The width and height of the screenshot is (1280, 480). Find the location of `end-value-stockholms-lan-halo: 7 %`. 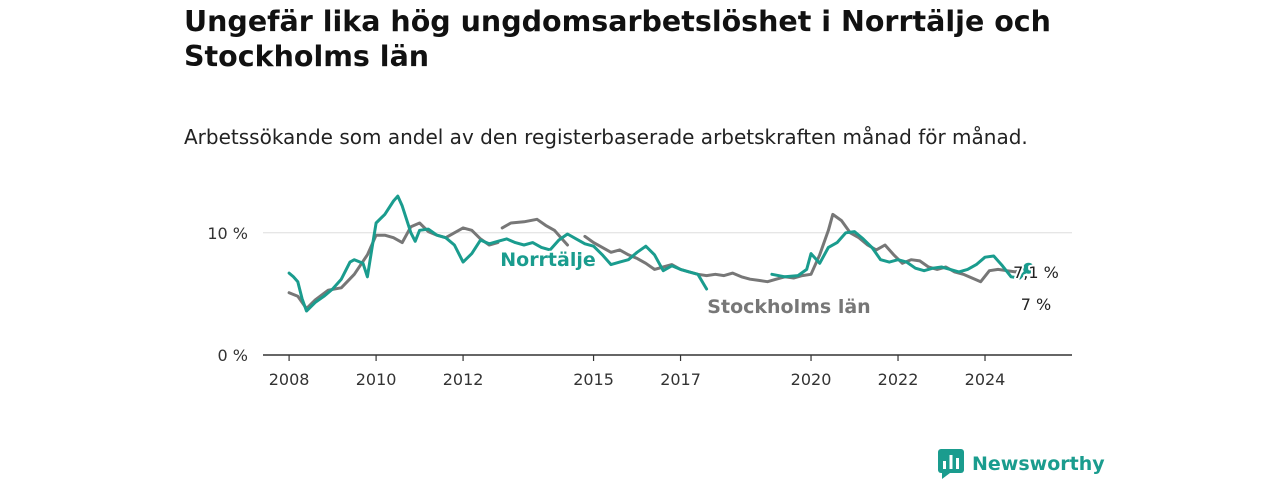

end-value-stockholms-lan-halo: 7 % is located at coordinates (1036, 304).